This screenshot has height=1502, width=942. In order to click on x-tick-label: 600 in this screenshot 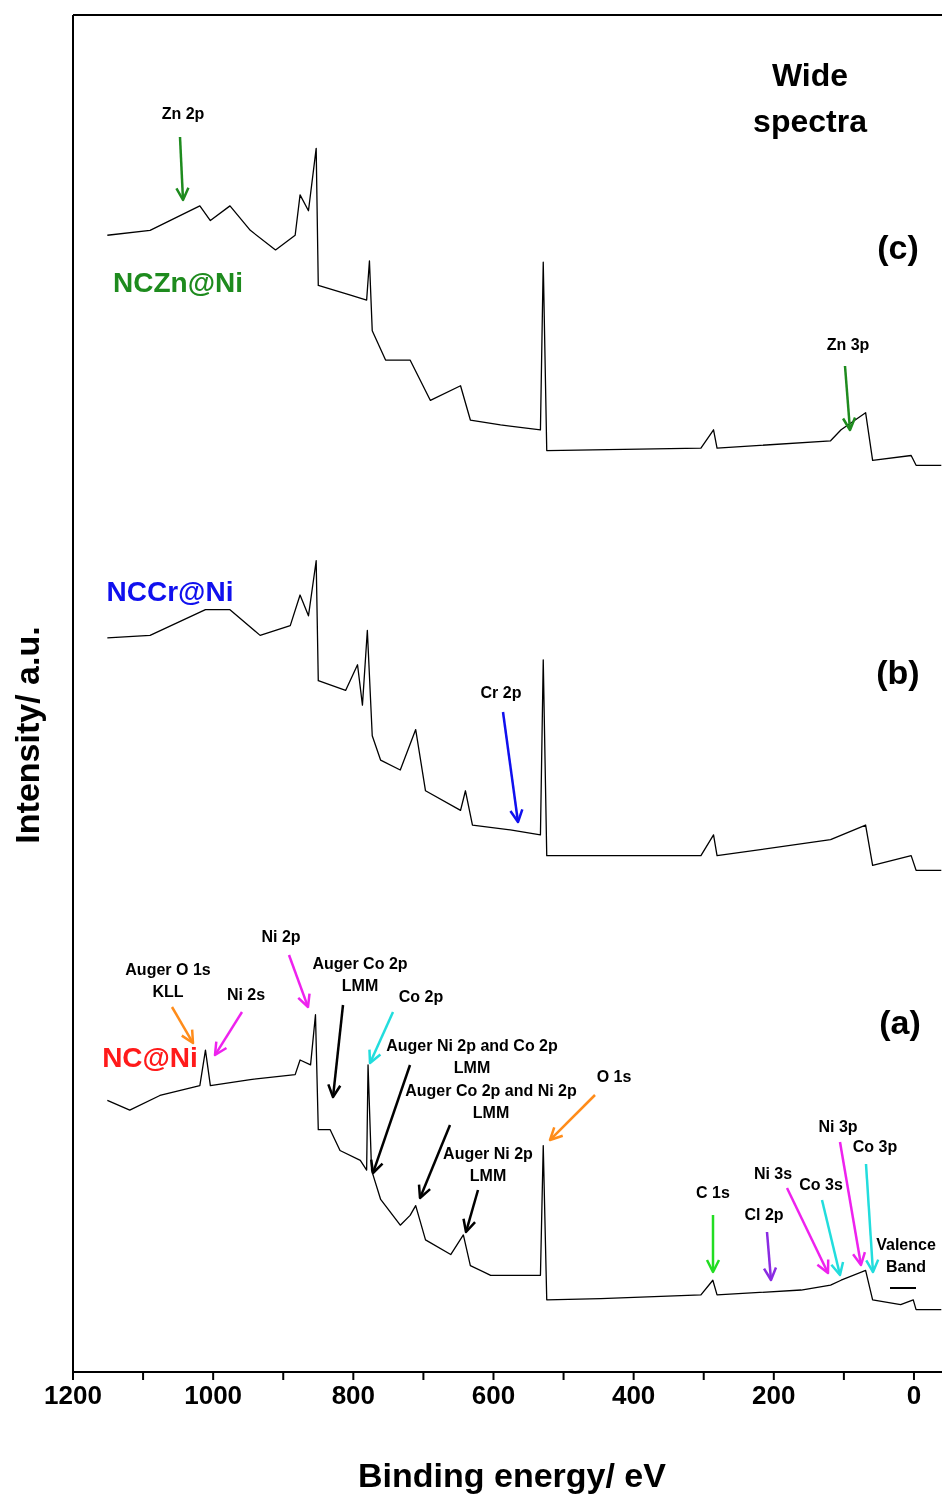, I will do `click(493, 1395)`.